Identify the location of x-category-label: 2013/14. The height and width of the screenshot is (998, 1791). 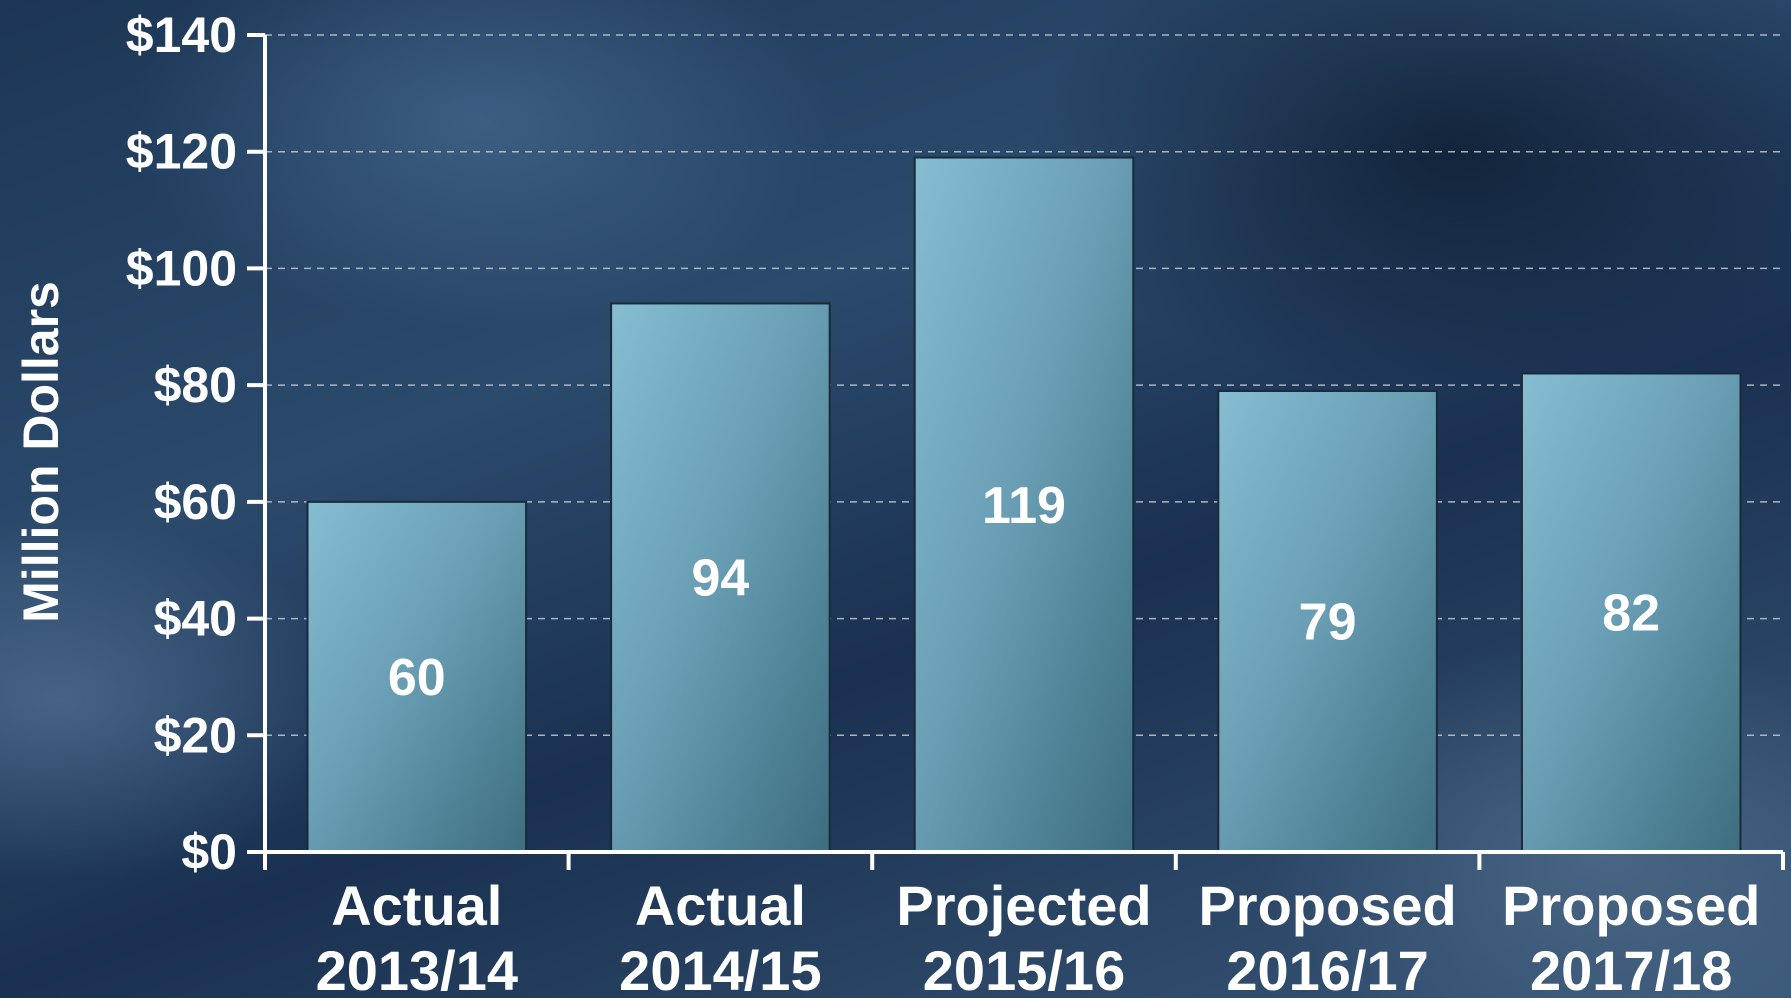
(417, 968).